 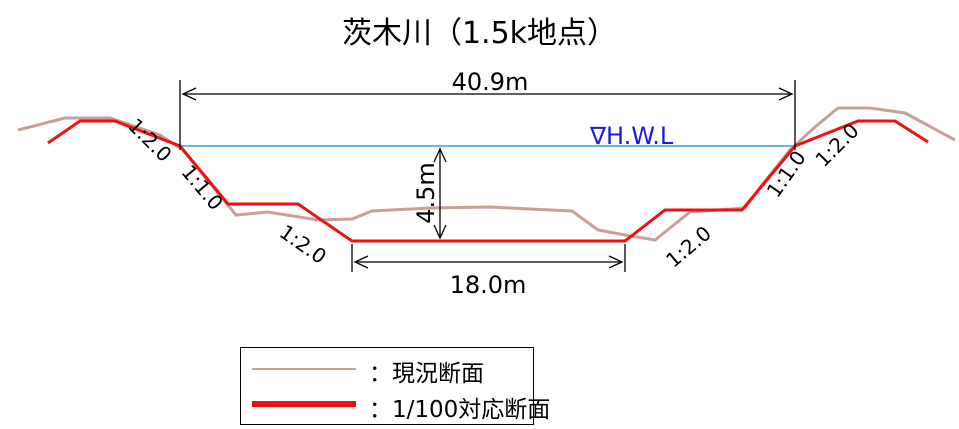 What do you see at coordinates (487, 109) in the screenshot?
I see `top-width-dimension: 40.9m` at bounding box center [487, 109].